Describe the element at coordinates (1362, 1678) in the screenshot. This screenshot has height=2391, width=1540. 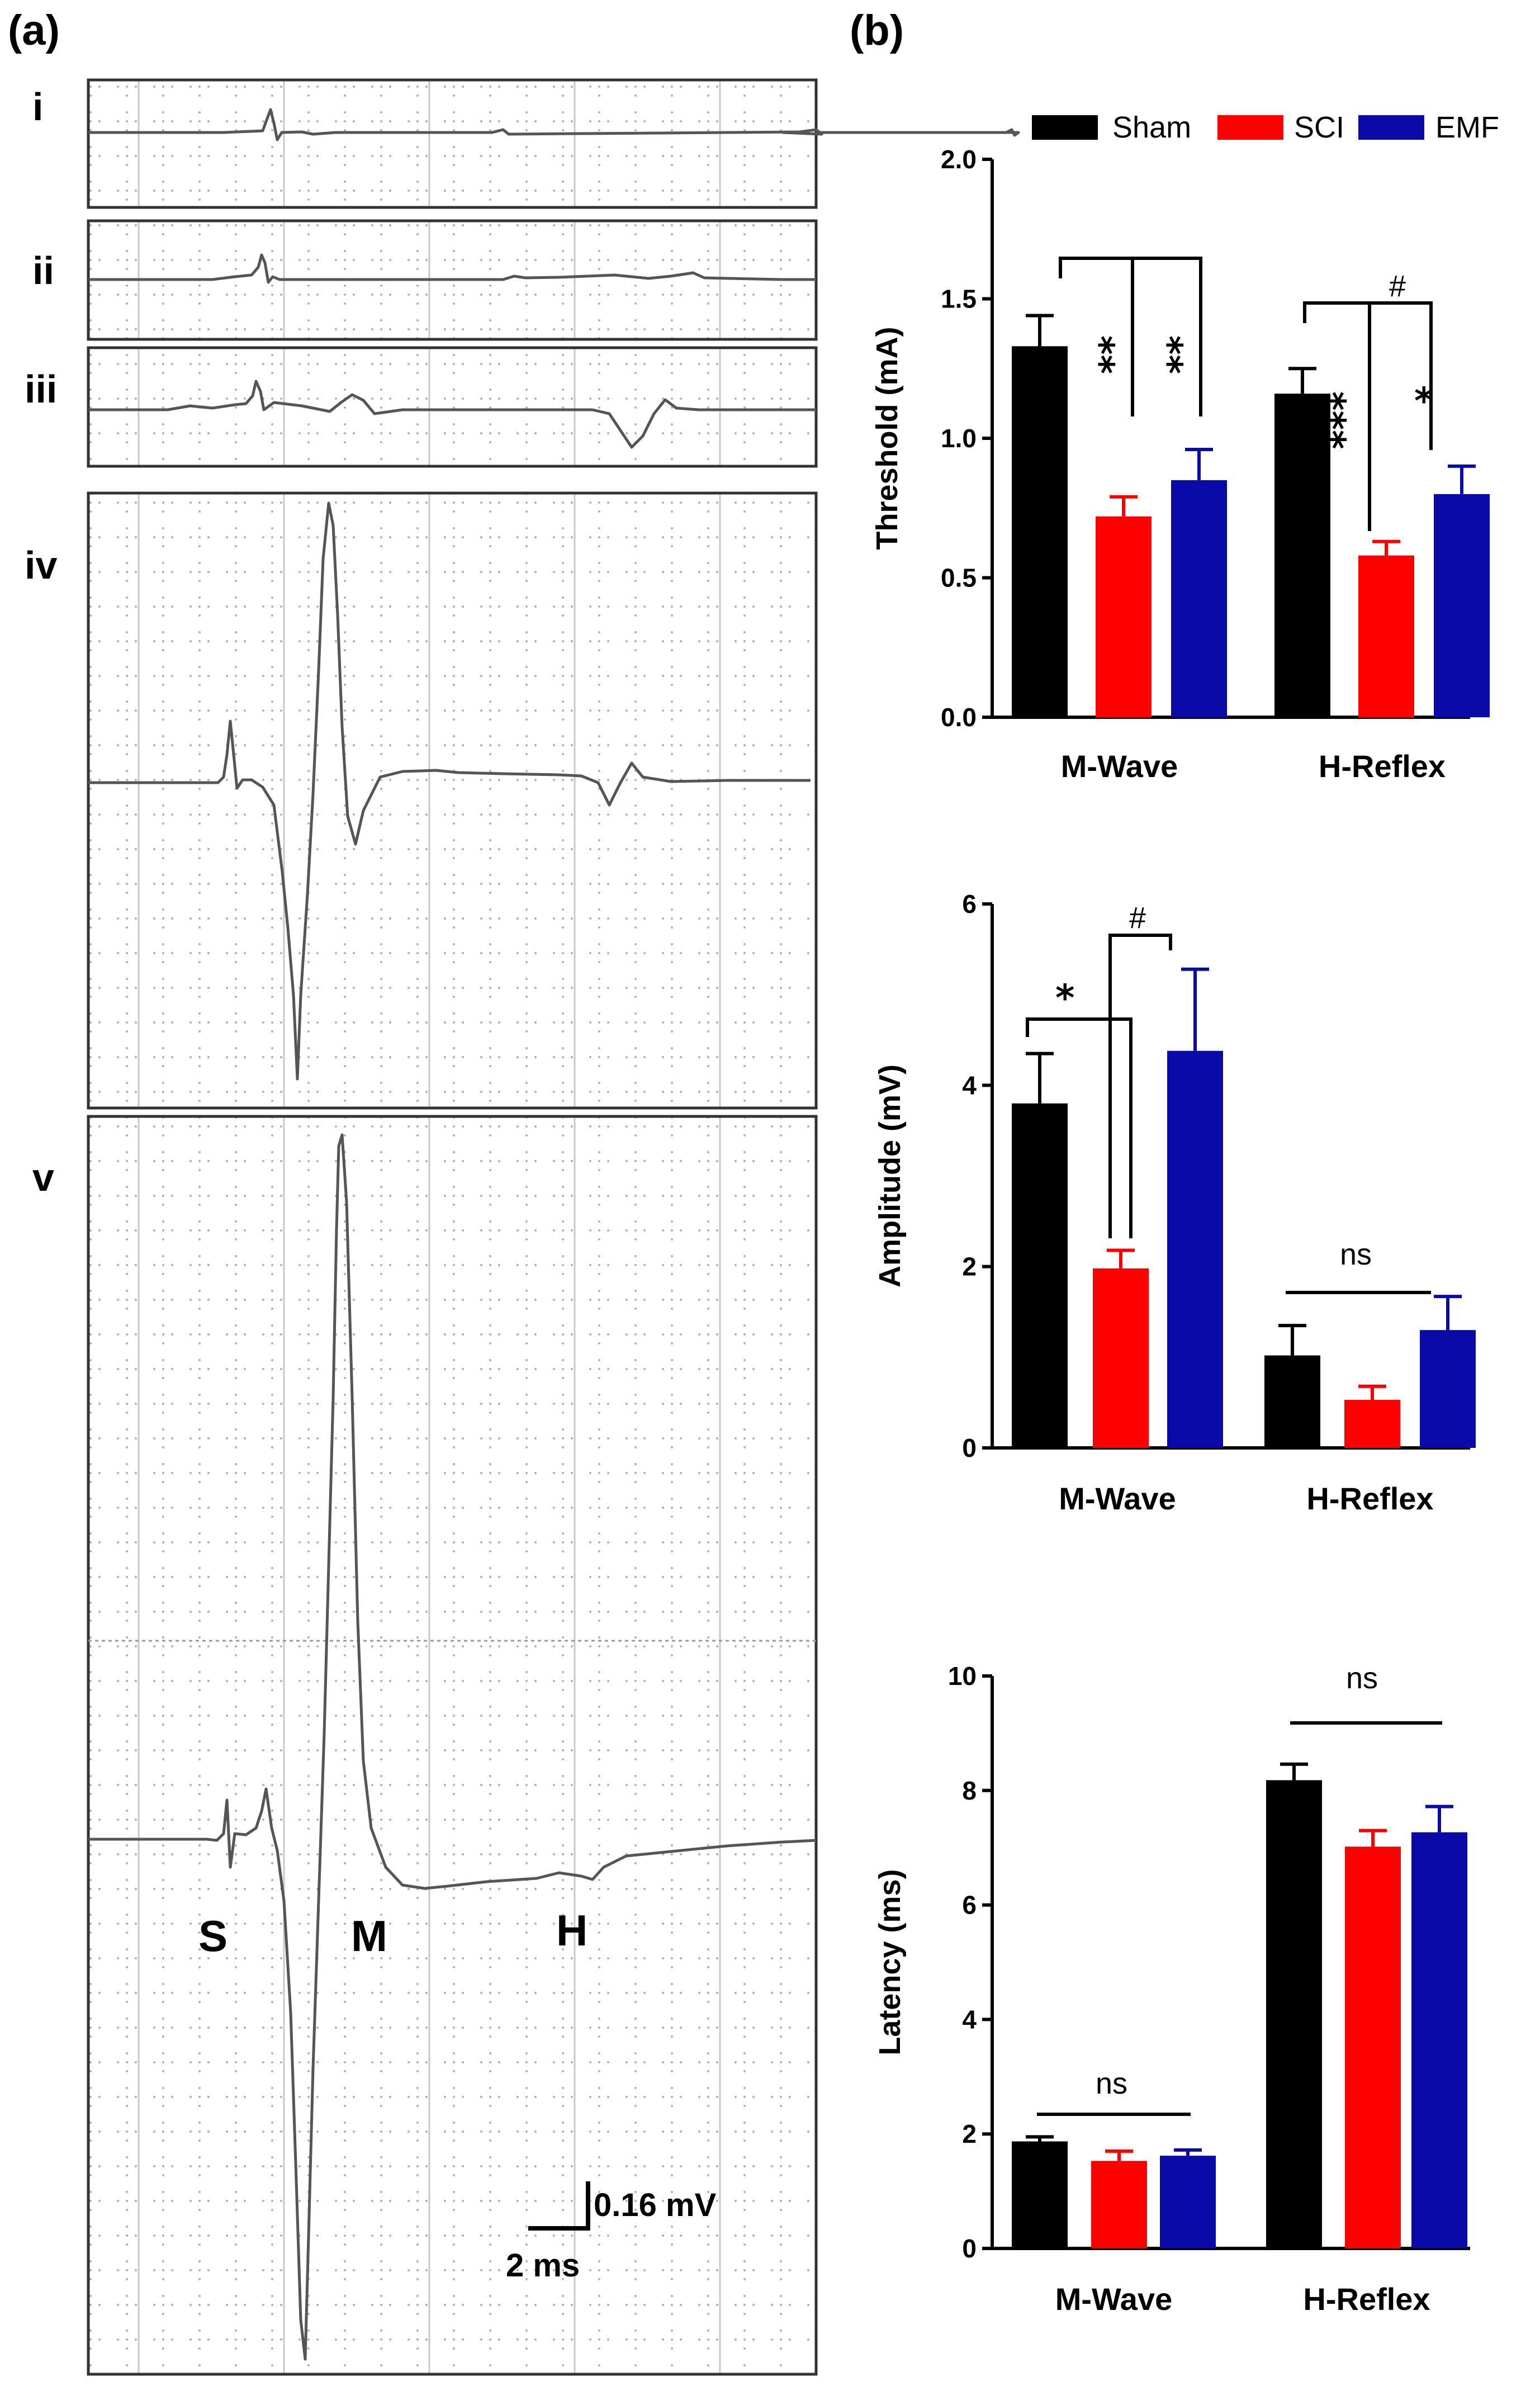
I see `latency-h-ns: ns` at that location.